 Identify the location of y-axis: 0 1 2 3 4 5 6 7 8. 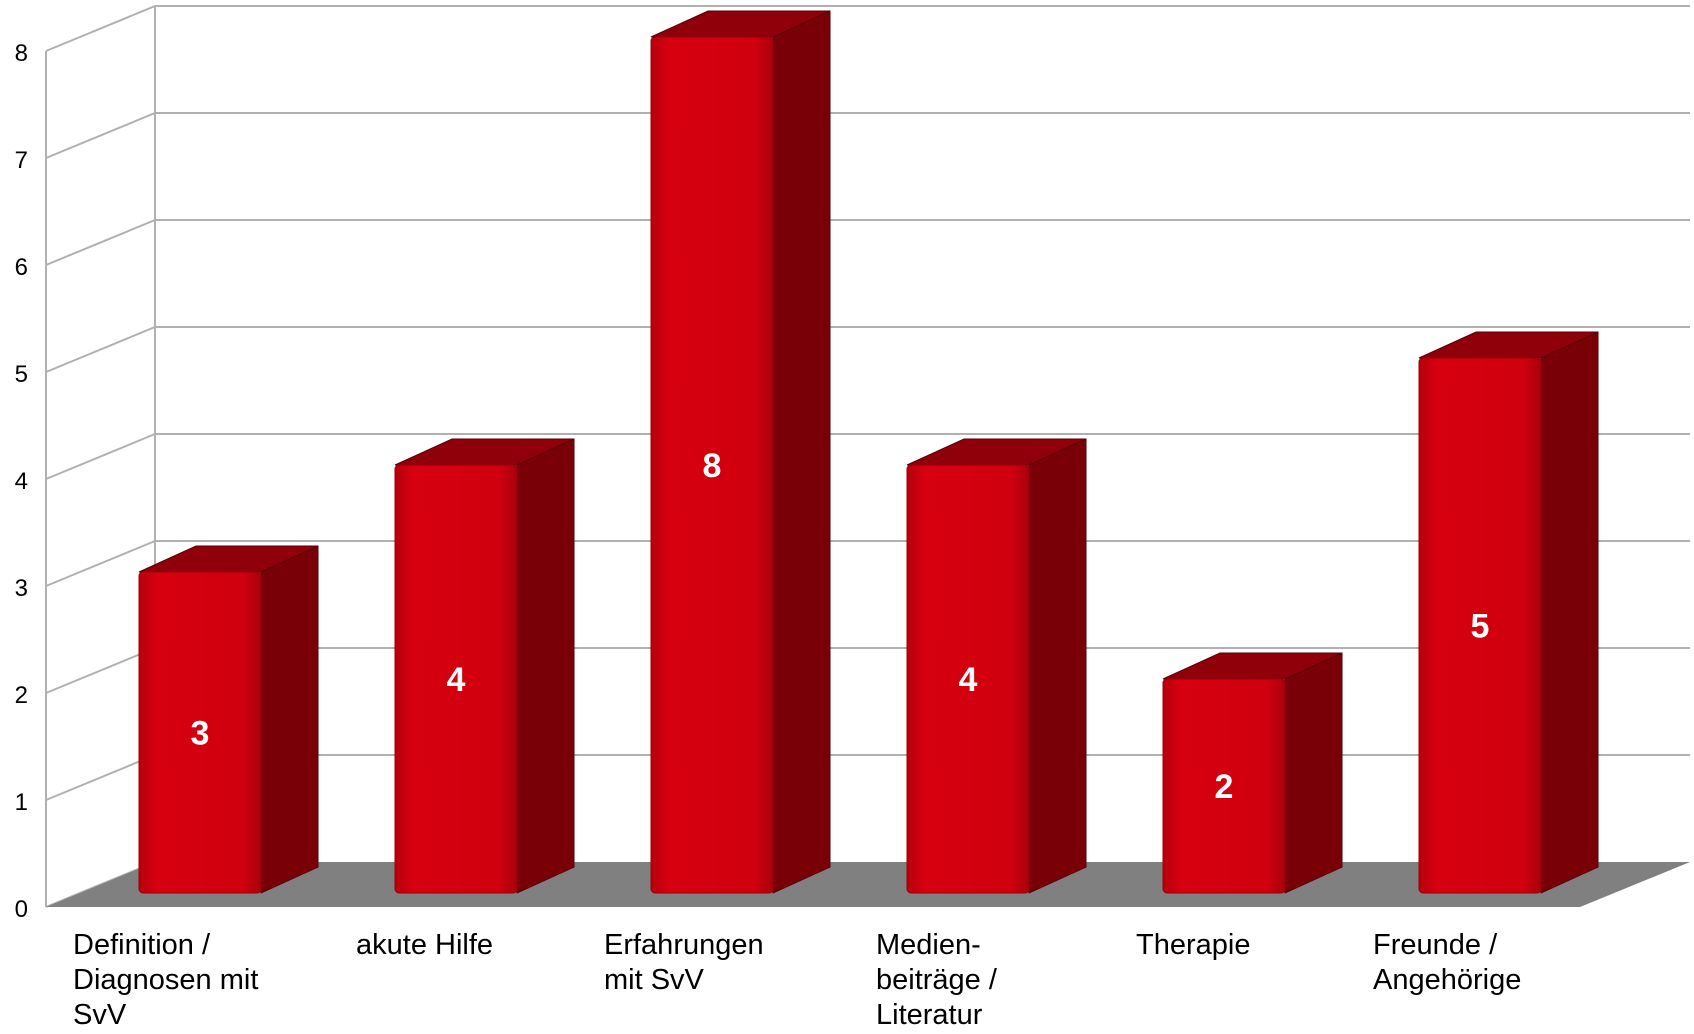
(31, 481).